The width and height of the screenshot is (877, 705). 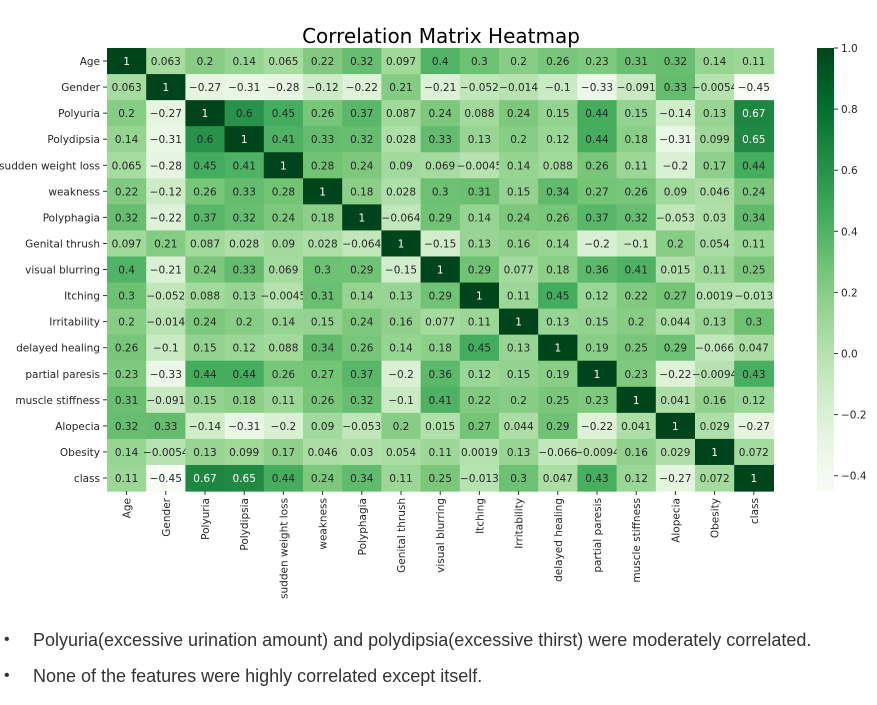 What do you see at coordinates (204, 166) in the screenshot?
I see `cell-value-label: 0.45` at bounding box center [204, 166].